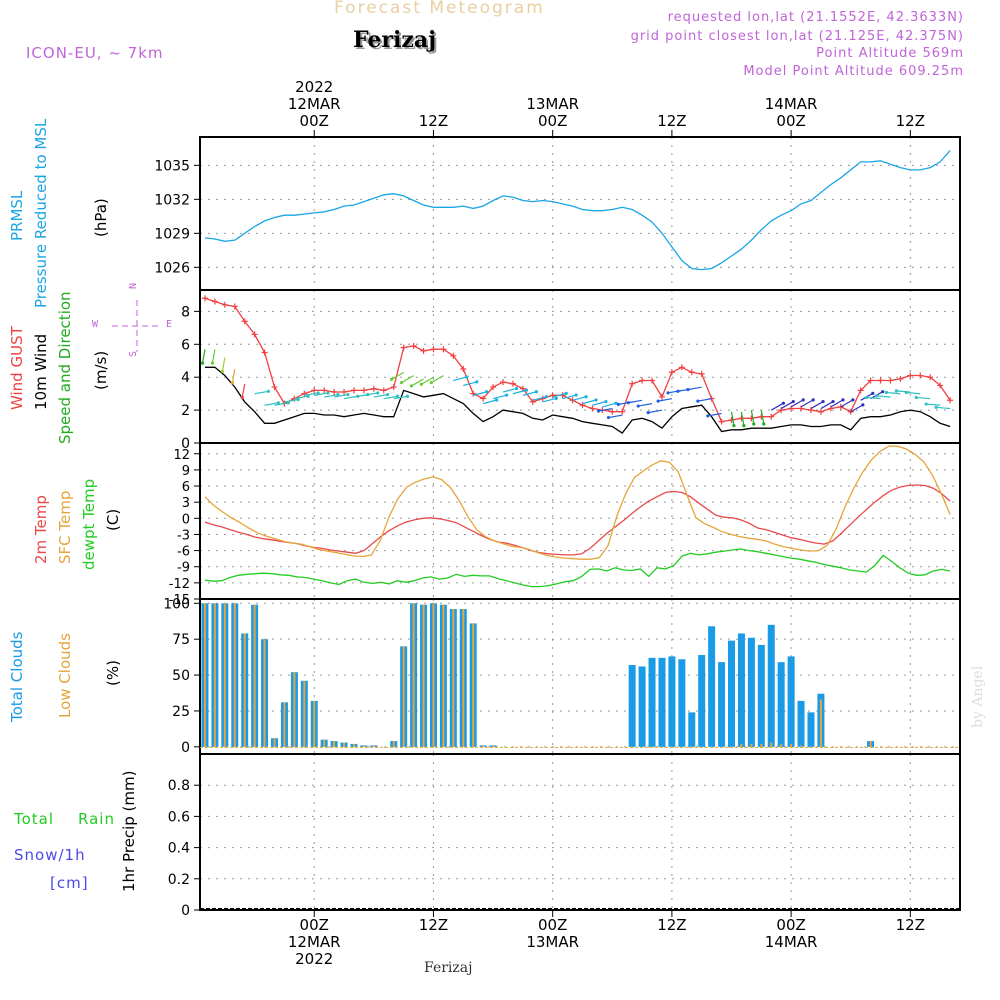 This screenshot has height=1000, width=1000. What do you see at coordinates (185, 345) in the screenshot?
I see `y-tick-label: 6` at bounding box center [185, 345].